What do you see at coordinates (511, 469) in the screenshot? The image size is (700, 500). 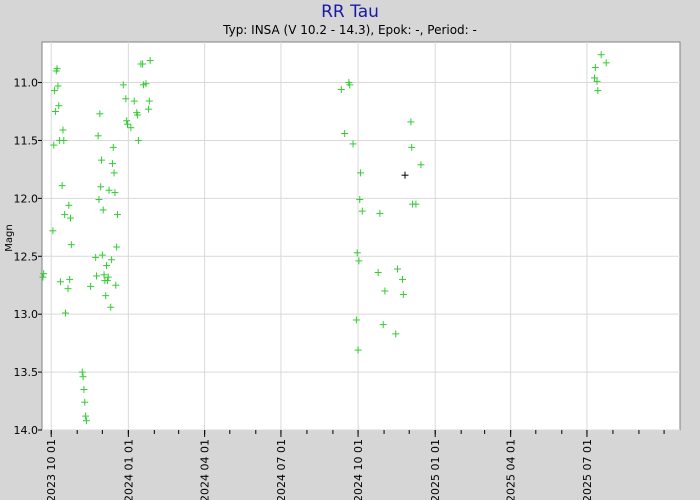 I see `x-tick-label: 2025 04 01` at bounding box center [511, 469].